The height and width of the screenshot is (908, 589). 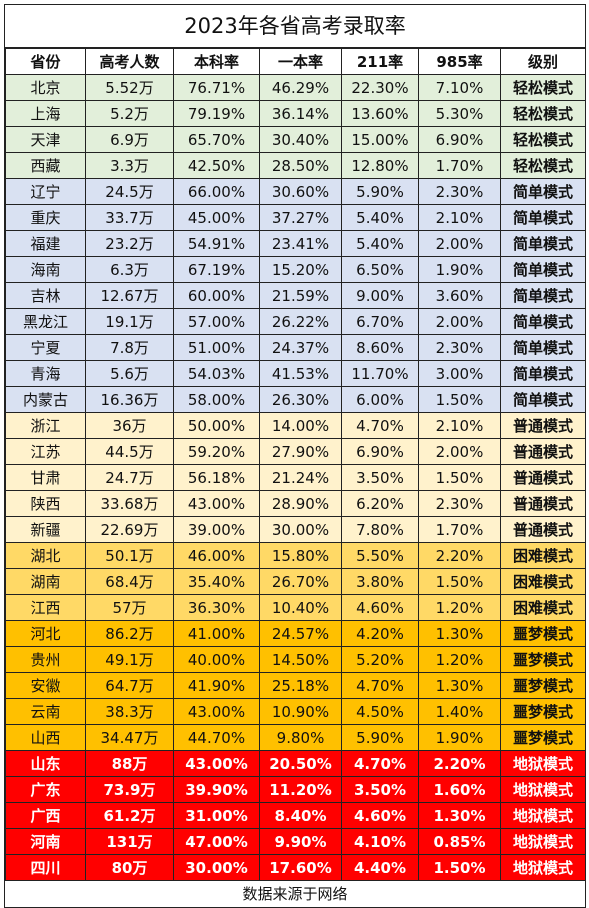 What do you see at coordinates (295, 399) in the screenshot?
I see `table-row: 内蒙古 16.36万 58.00% 26.30% 6.00% 1.50% 简单模式` at bounding box center [295, 399].